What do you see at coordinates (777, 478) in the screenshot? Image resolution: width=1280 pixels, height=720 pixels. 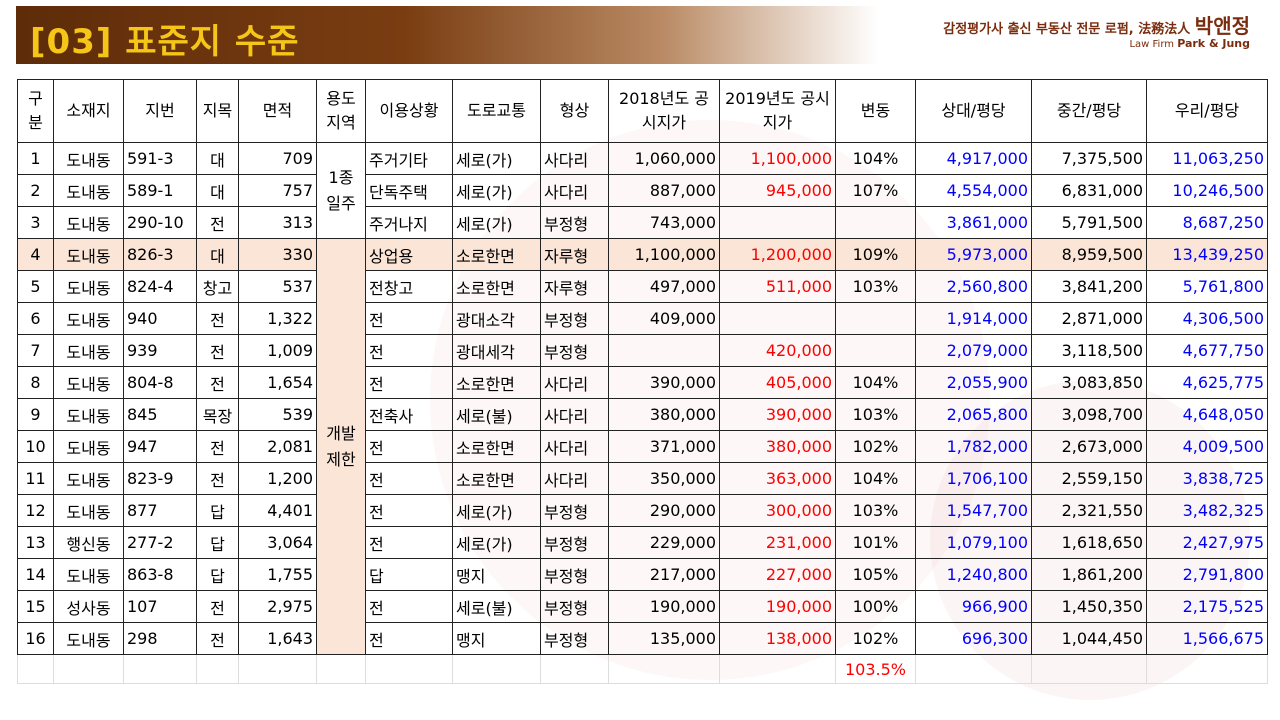 I see `cell-price-2019: 363,000` at bounding box center [777, 478].